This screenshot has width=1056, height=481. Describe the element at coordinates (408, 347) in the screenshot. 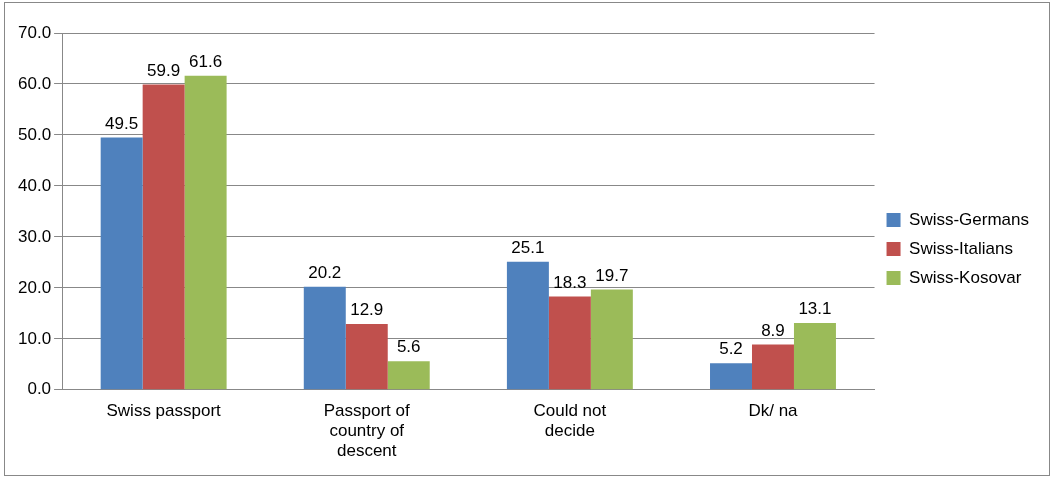

I see `data-label: 5.6` at that location.